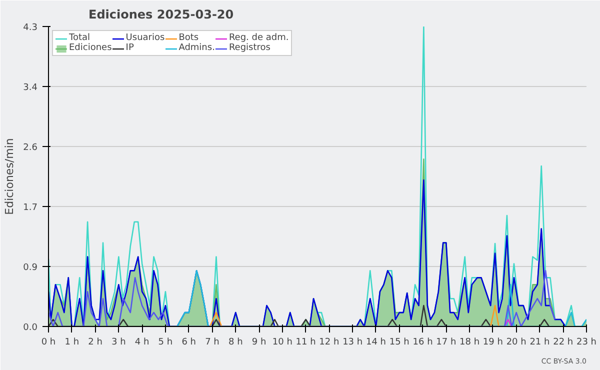 Image resolution: width=600 pixels, height=370 pixels. I want to click on x-tick-label: 14 h, so click(376, 343).